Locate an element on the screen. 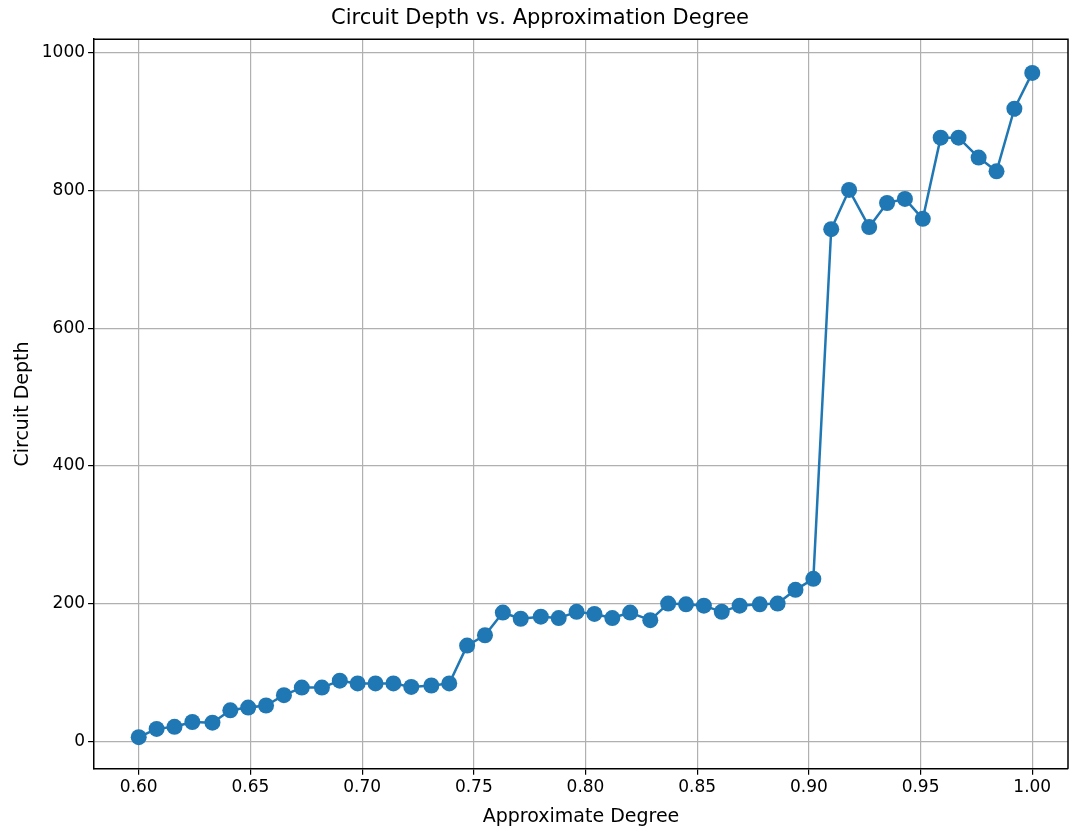 The width and height of the screenshot is (1076, 838). x-tick-label: 0.95 is located at coordinates (920, 786).